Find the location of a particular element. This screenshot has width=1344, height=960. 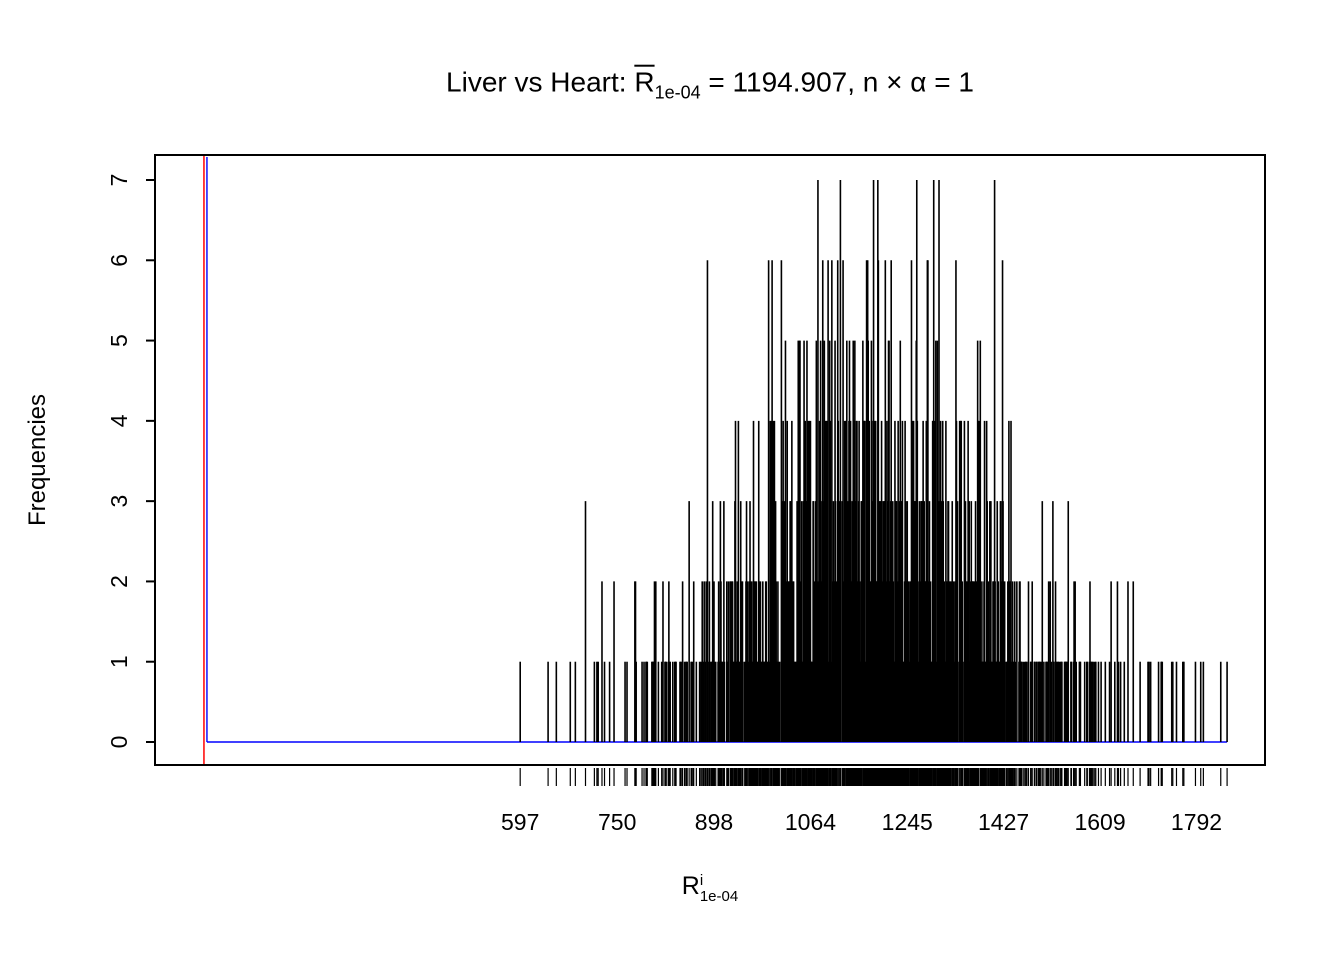

x-axis-label-base: R is located at coordinates (690, 885).